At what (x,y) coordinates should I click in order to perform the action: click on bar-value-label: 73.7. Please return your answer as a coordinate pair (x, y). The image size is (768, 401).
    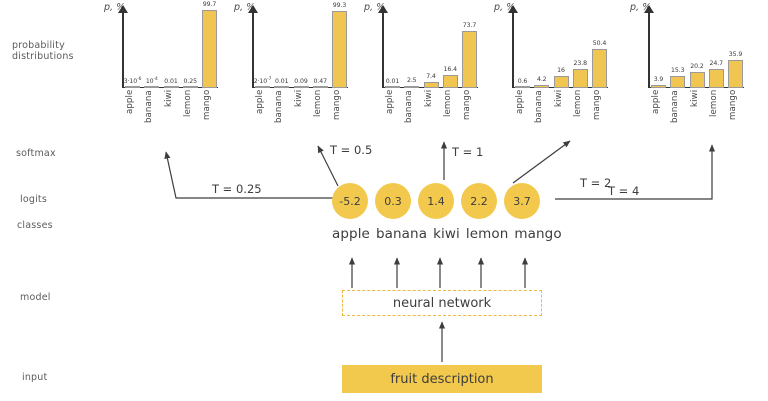
    Looking at the image, I should click on (469, 25).